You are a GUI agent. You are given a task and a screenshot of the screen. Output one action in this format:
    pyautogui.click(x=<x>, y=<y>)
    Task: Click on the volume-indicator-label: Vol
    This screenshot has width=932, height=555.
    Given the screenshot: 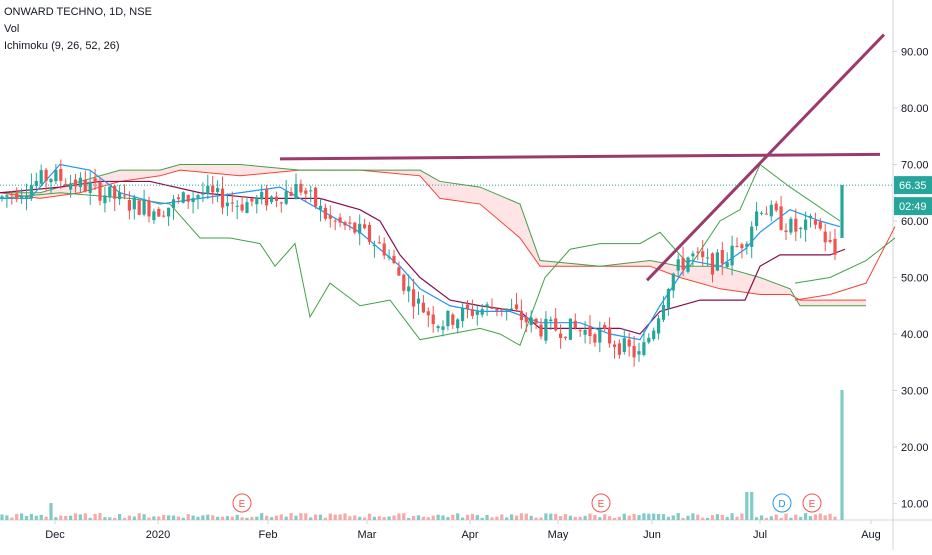 What is the action you would take?
    pyautogui.click(x=12, y=29)
    